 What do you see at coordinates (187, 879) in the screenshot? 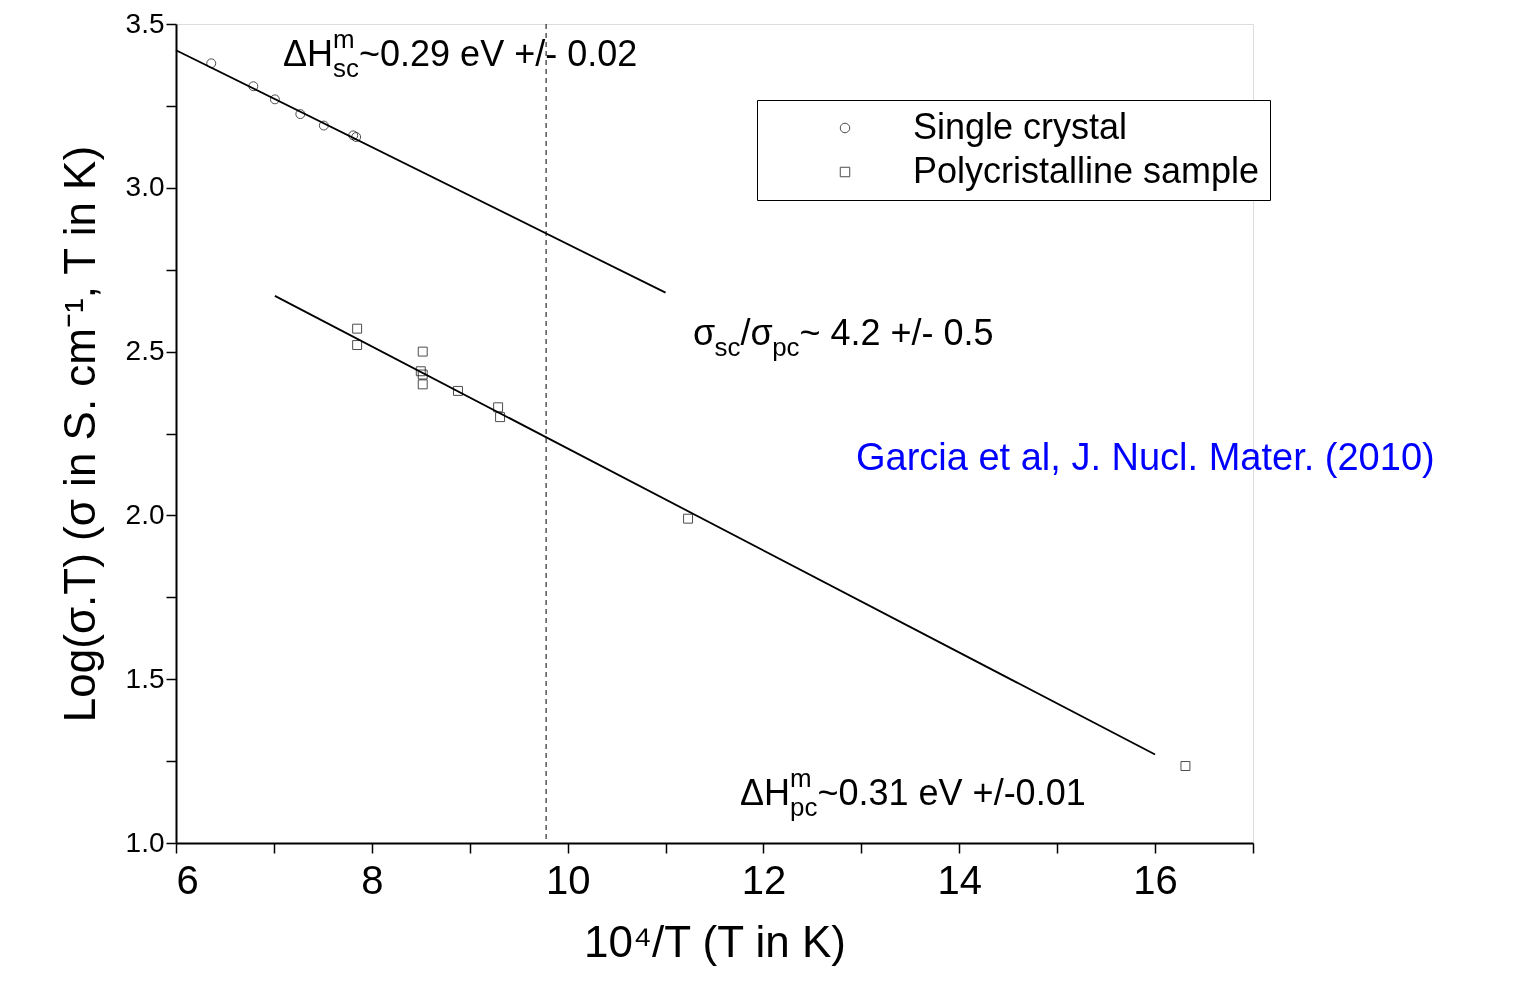
I see `x-tick-label: 6` at bounding box center [187, 879].